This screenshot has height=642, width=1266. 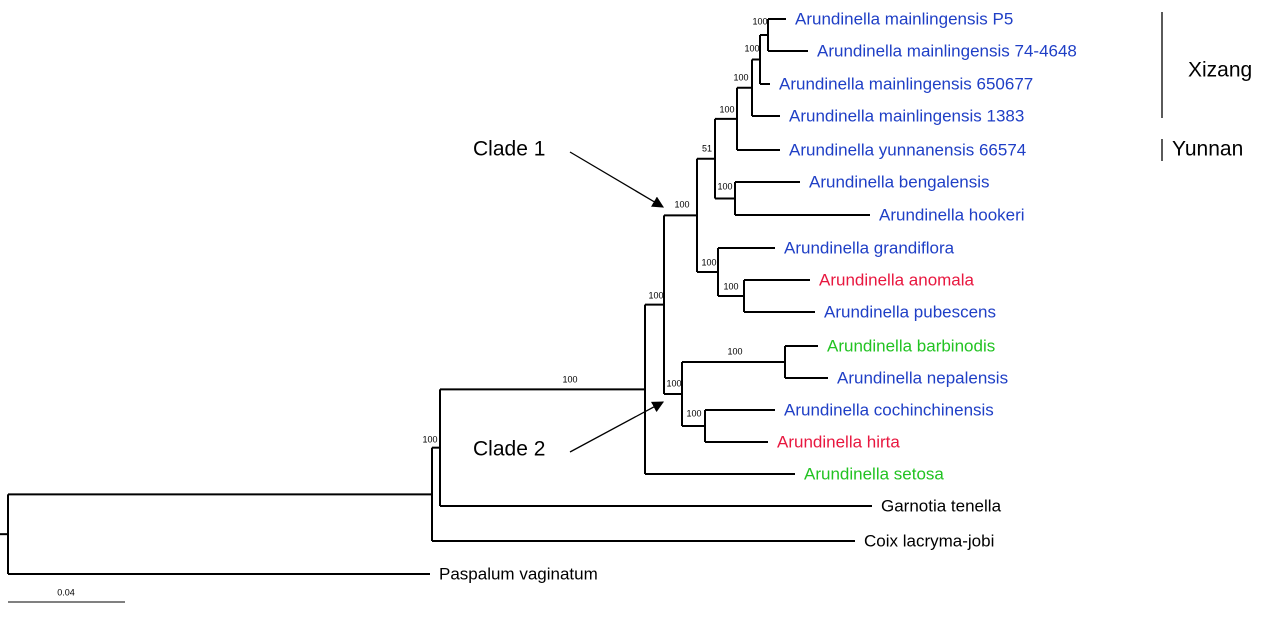 What do you see at coordinates (947, 50) in the screenshot?
I see `tip-label: Arundinella mainlingensis 74-4648` at bounding box center [947, 50].